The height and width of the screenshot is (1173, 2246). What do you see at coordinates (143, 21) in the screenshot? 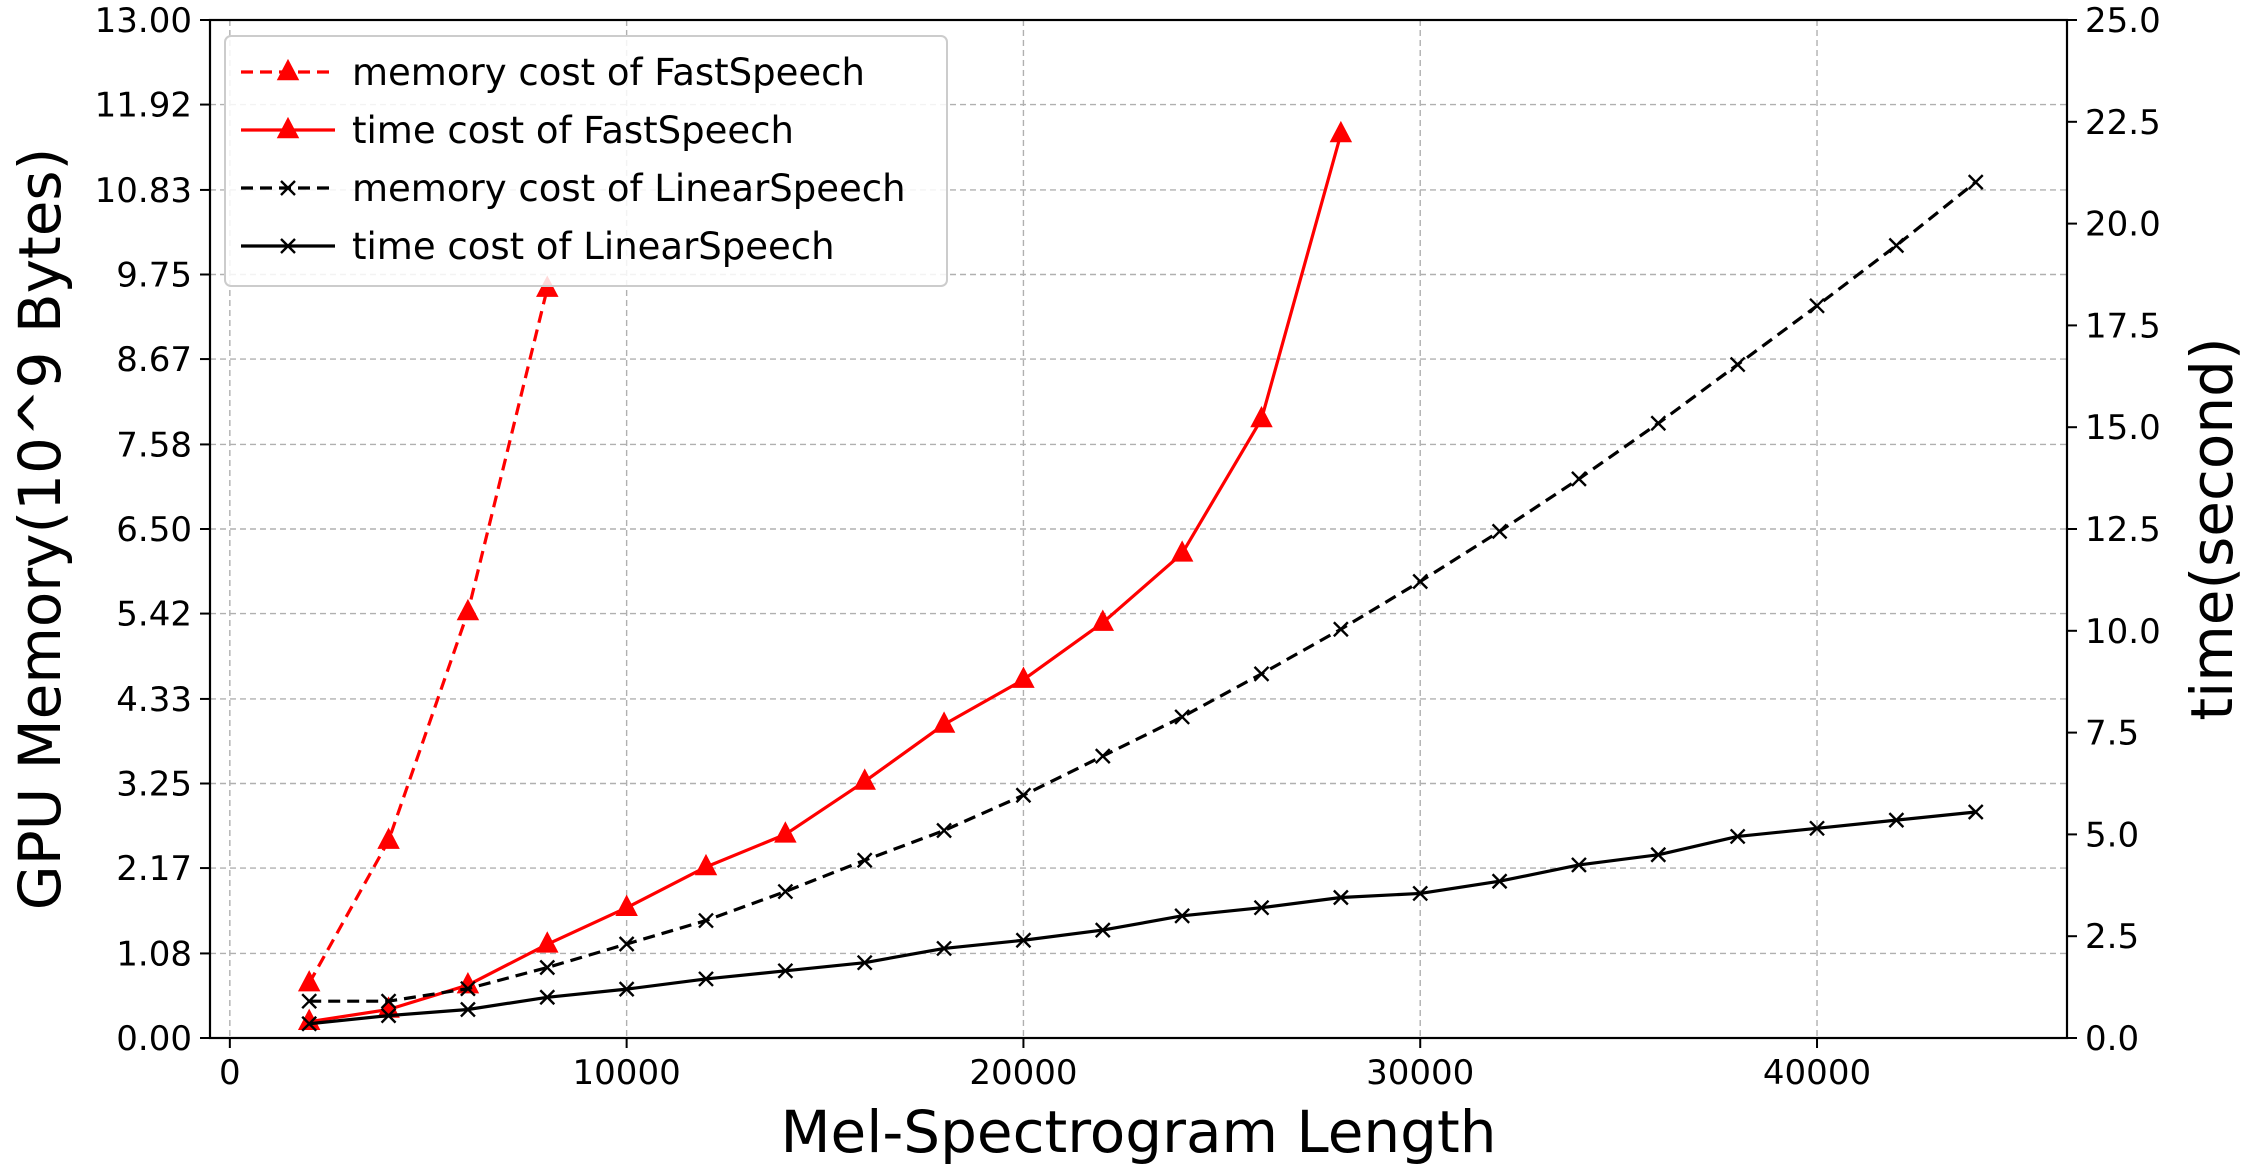
I see `y-tick-label-left: 13.00` at bounding box center [143, 21].